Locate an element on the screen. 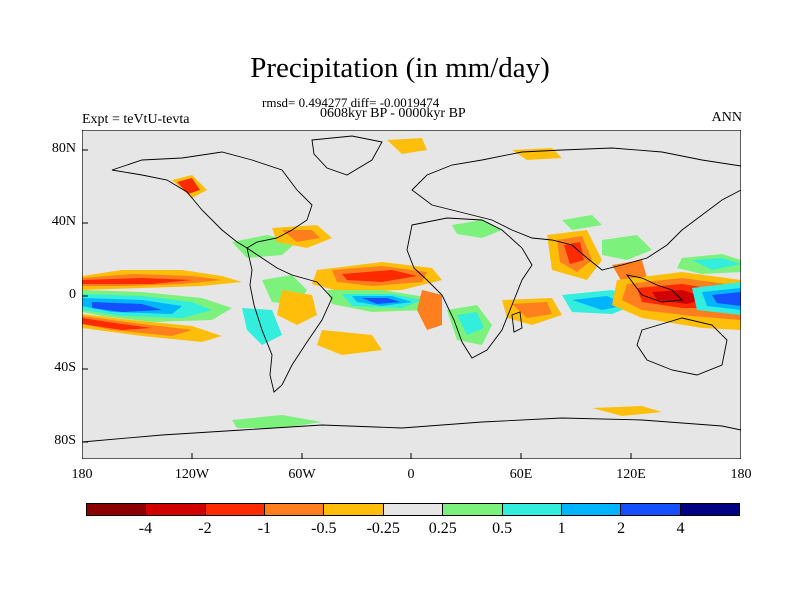 Image resolution: width=800 pixels, height=600 pixels. x-tick-180w: 180 is located at coordinates (82, 474).